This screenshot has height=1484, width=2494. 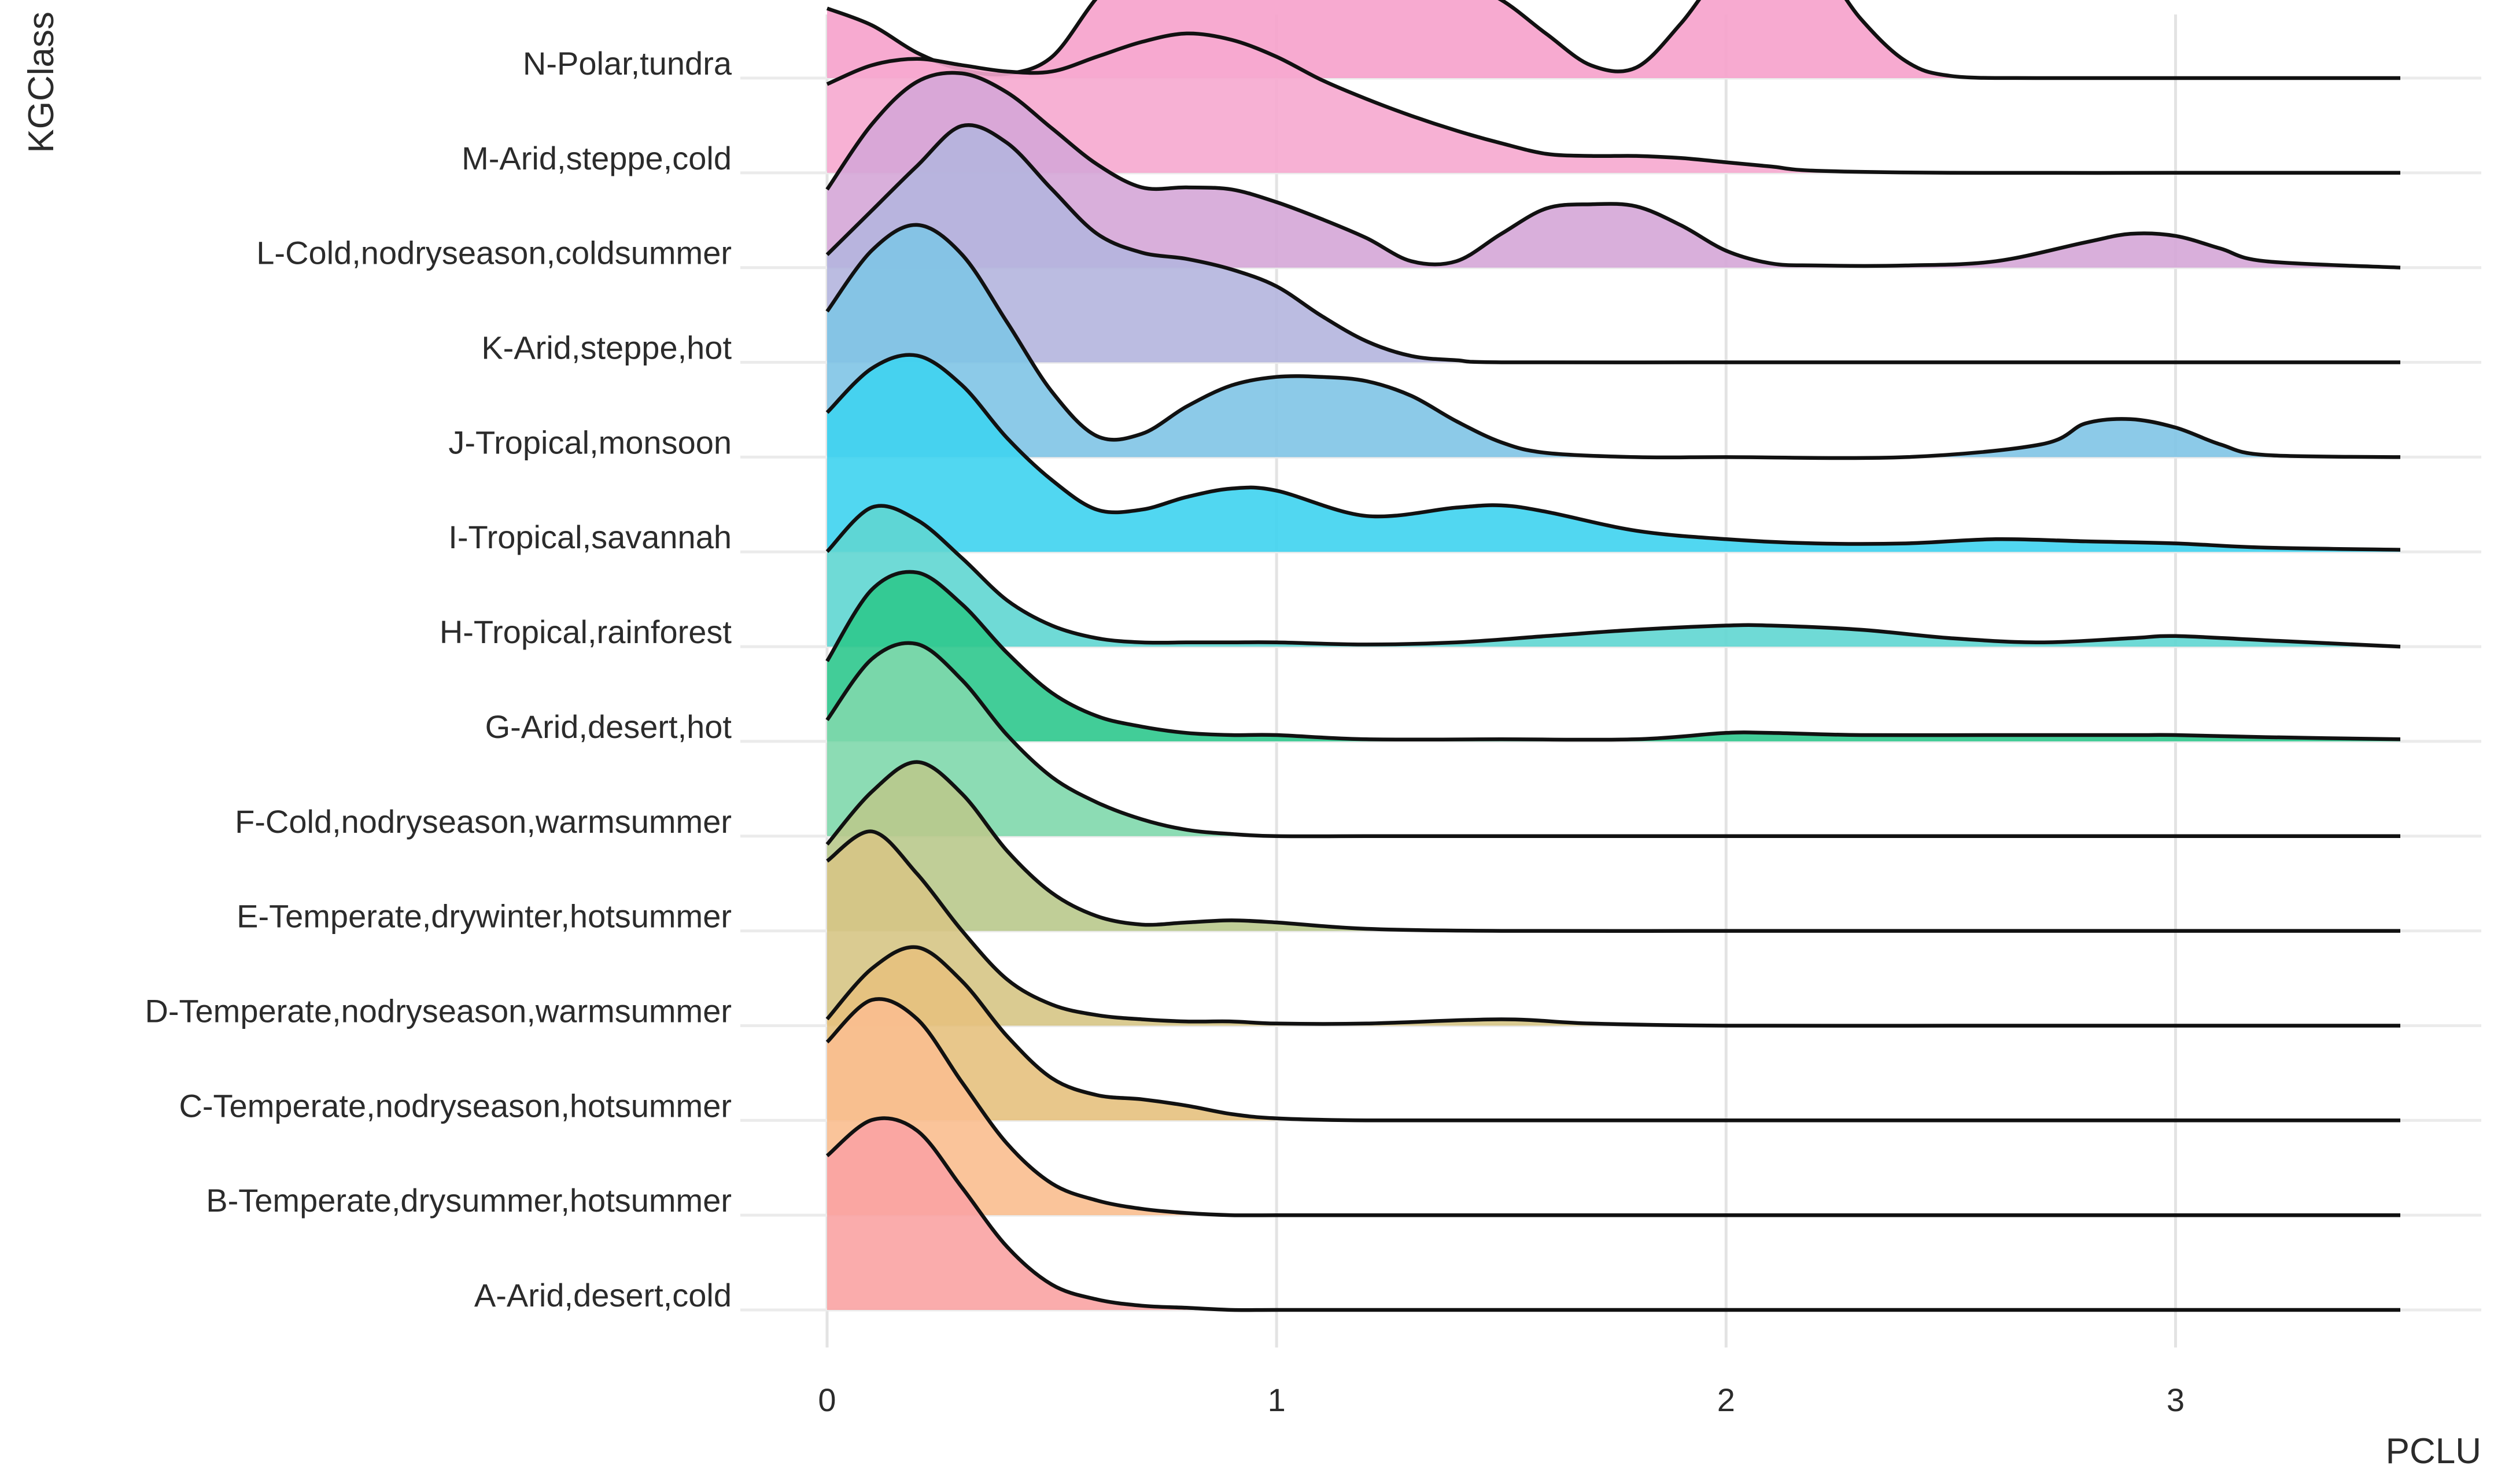 What do you see at coordinates (606, 348) in the screenshot?
I see `y-tick-label: K-Arid,steppe,hot` at bounding box center [606, 348].